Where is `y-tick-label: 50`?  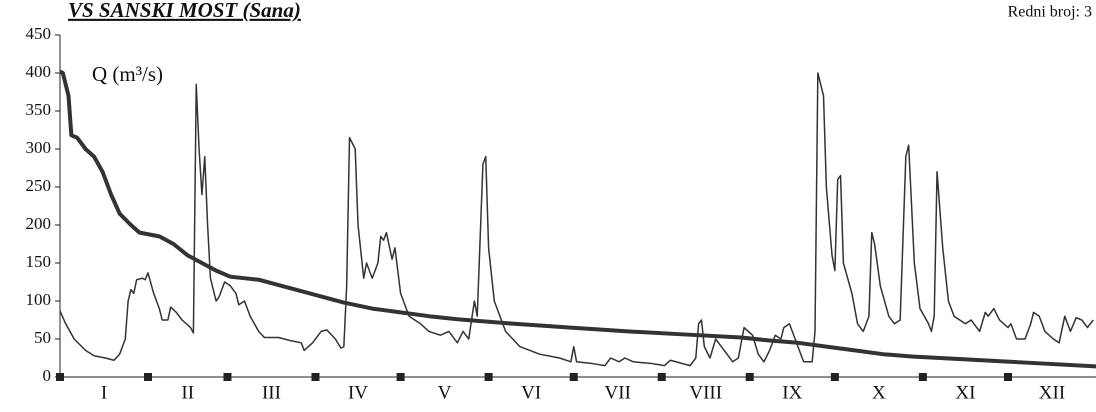
y-tick-label: 50 is located at coordinates (42, 337).